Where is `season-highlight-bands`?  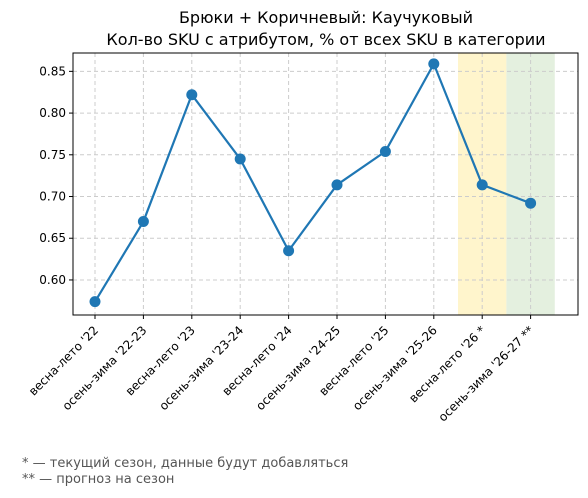
season-highlight-bands is located at coordinates (506, 184).